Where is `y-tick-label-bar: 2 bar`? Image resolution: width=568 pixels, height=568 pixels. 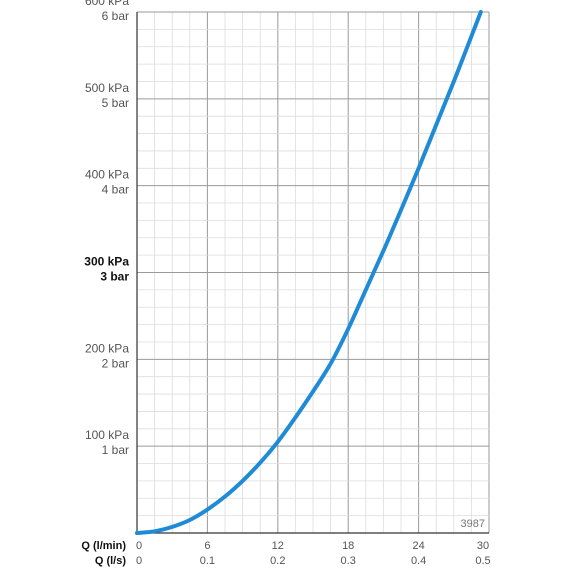 y-tick-label-bar: 2 bar is located at coordinates (115, 363).